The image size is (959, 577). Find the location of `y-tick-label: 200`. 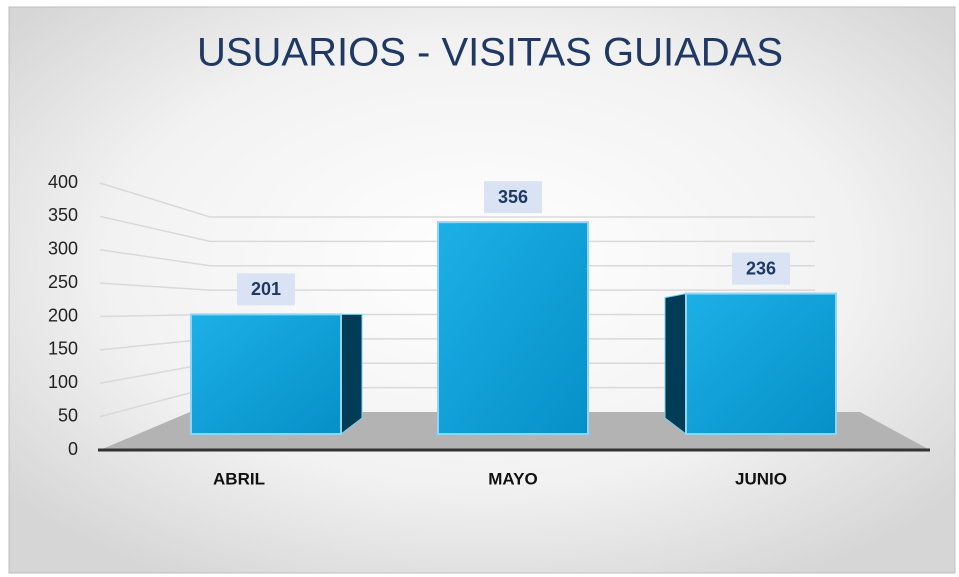

y-tick-label: 200 is located at coordinates (63, 315).